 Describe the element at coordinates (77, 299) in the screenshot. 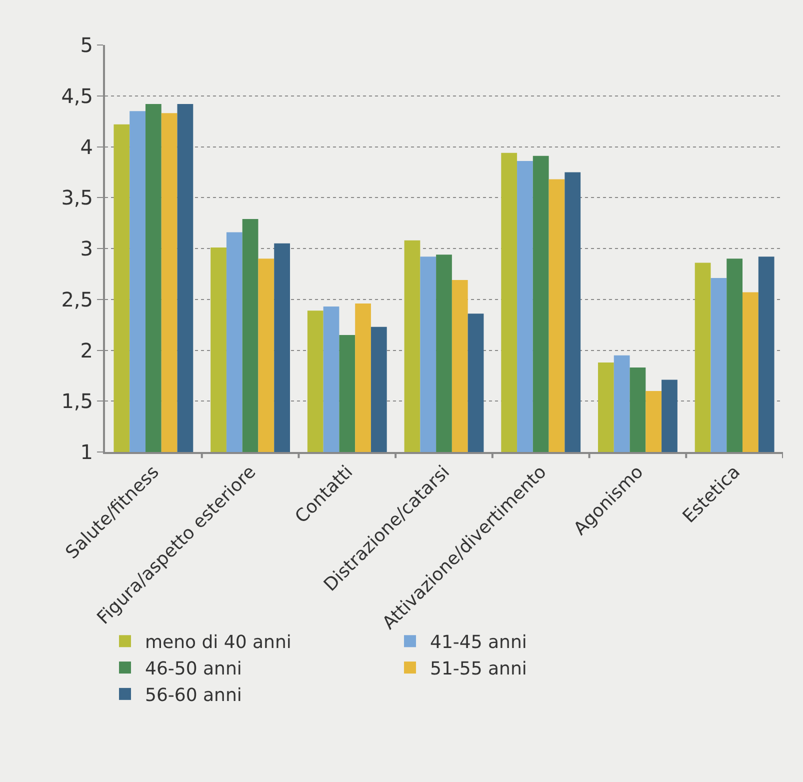

I see `y-tick-label: 2,5` at that location.